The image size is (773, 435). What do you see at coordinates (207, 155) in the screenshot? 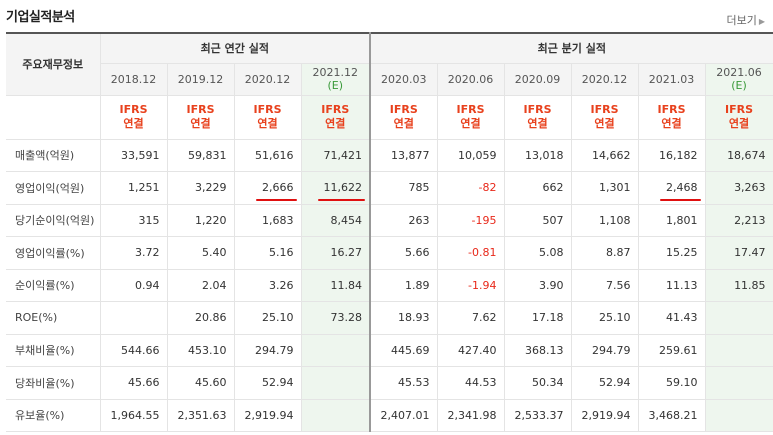
I see `cell-value: 59,831` at bounding box center [207, 155].